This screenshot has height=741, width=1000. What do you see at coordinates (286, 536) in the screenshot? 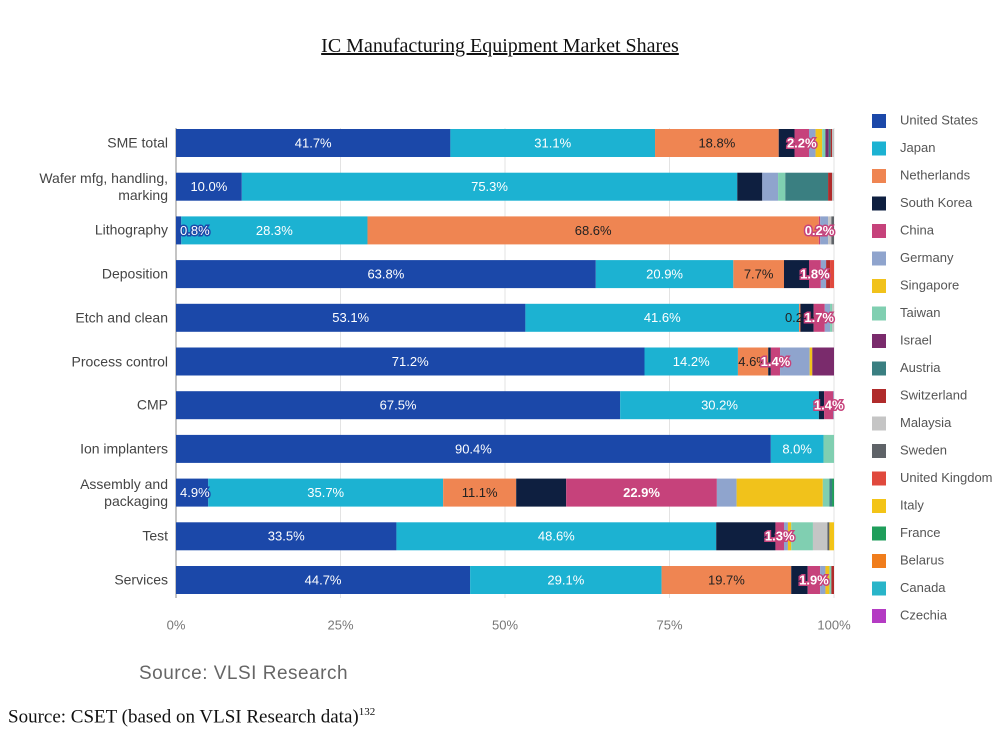
I see `value-label: 33.5%` at bounding box center [286, 536].